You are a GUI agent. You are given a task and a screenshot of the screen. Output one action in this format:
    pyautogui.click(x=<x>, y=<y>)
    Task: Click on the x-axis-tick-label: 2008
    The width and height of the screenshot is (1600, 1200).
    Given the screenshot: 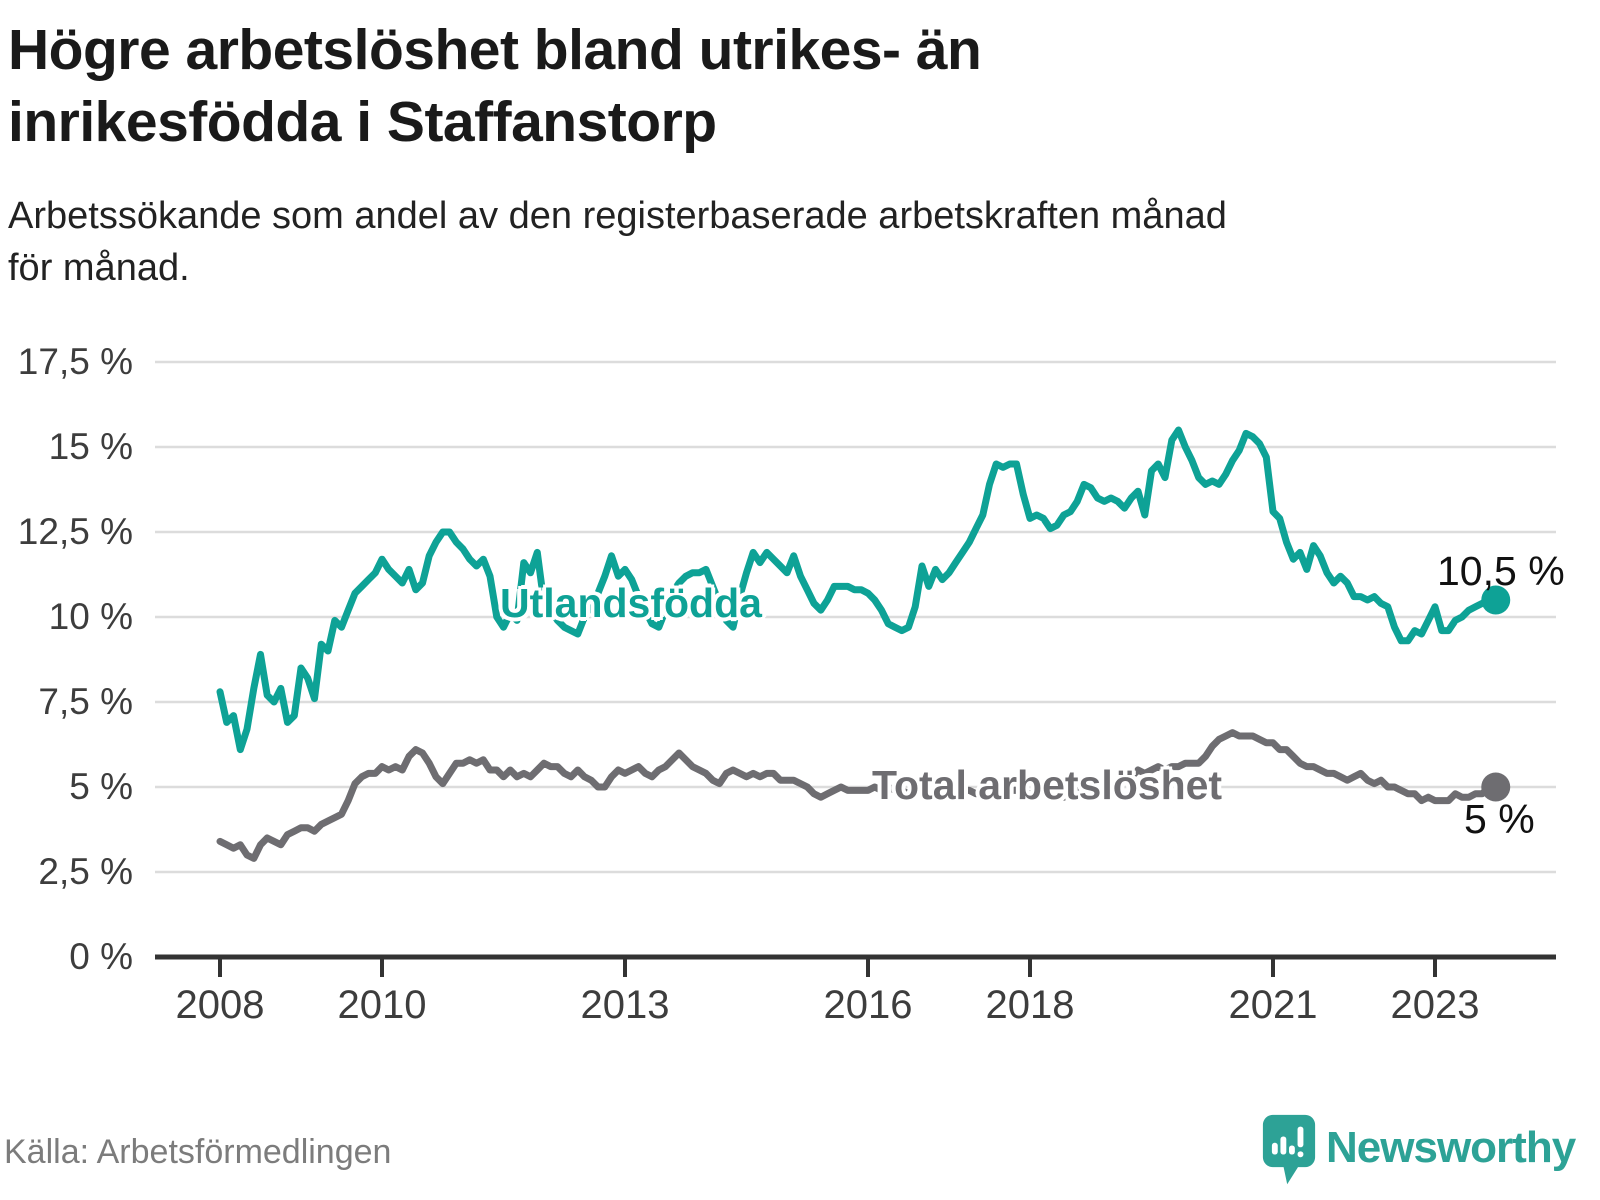 What is the action you would take?
    pyautogui.click(x=220, y=1005)
    